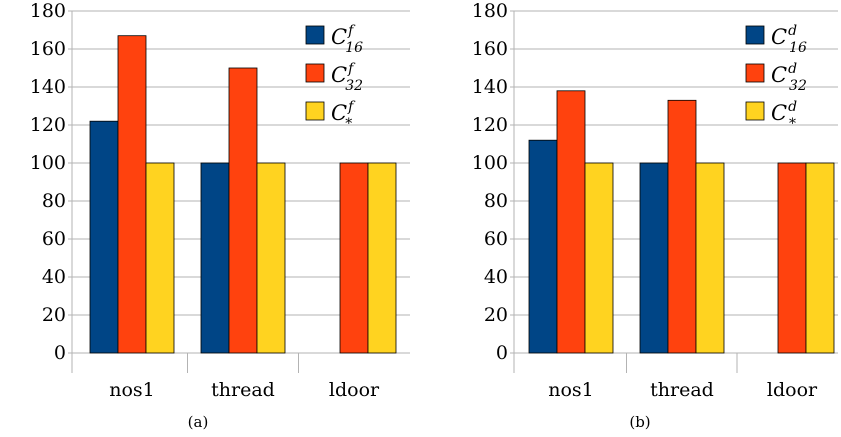 This screenshot has width=841, height=437. Describe the element at coordinates (347, 39) in the screenshot. I see `legend-label: Cf 16` at that location.